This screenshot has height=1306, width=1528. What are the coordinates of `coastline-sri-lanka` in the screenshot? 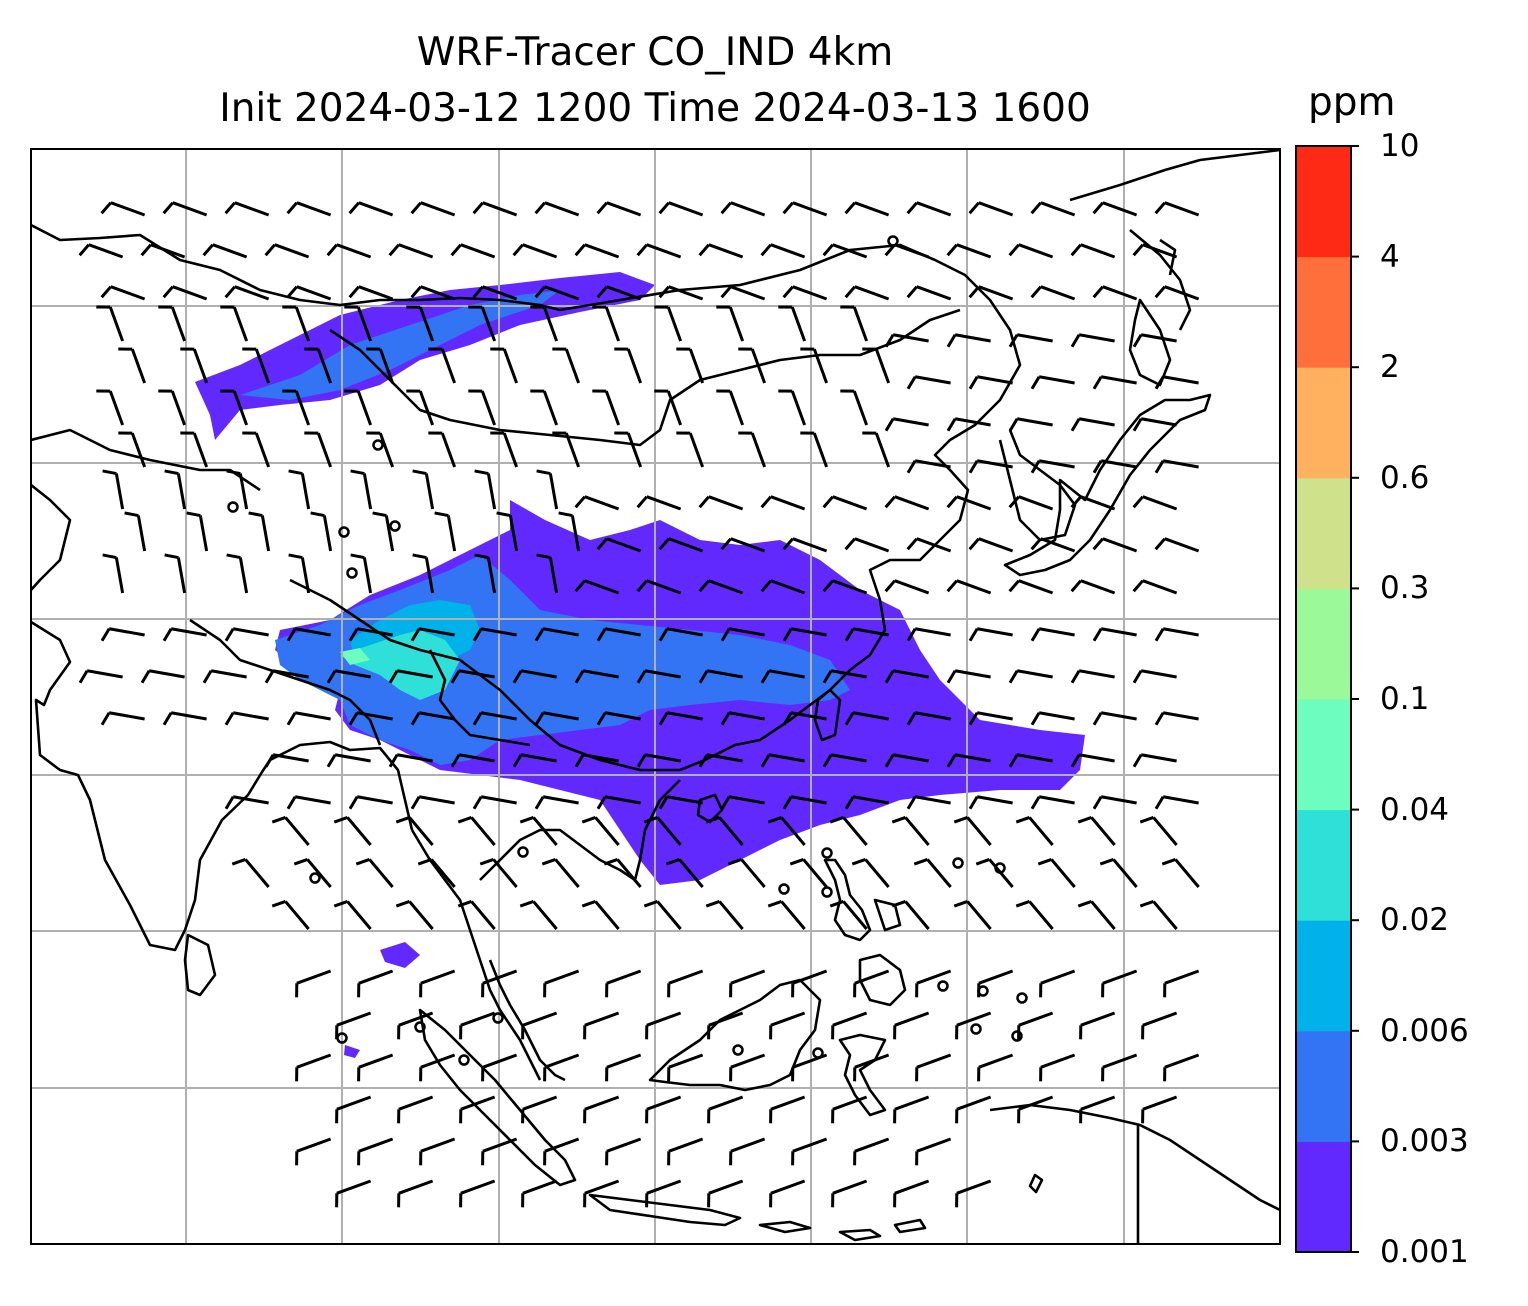 It's located at (200, 965).